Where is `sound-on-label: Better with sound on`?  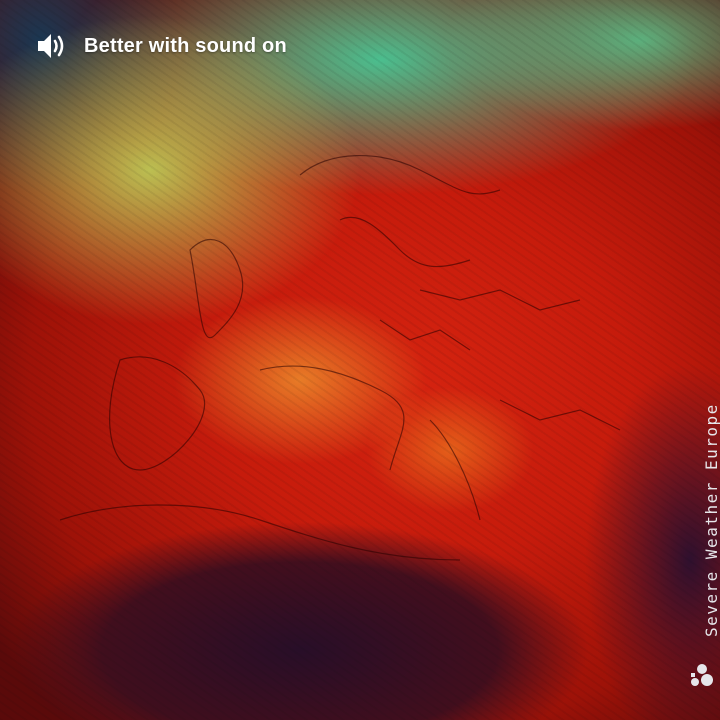 sound-on-label: Better with sound on is located at coordinates (185, 45).